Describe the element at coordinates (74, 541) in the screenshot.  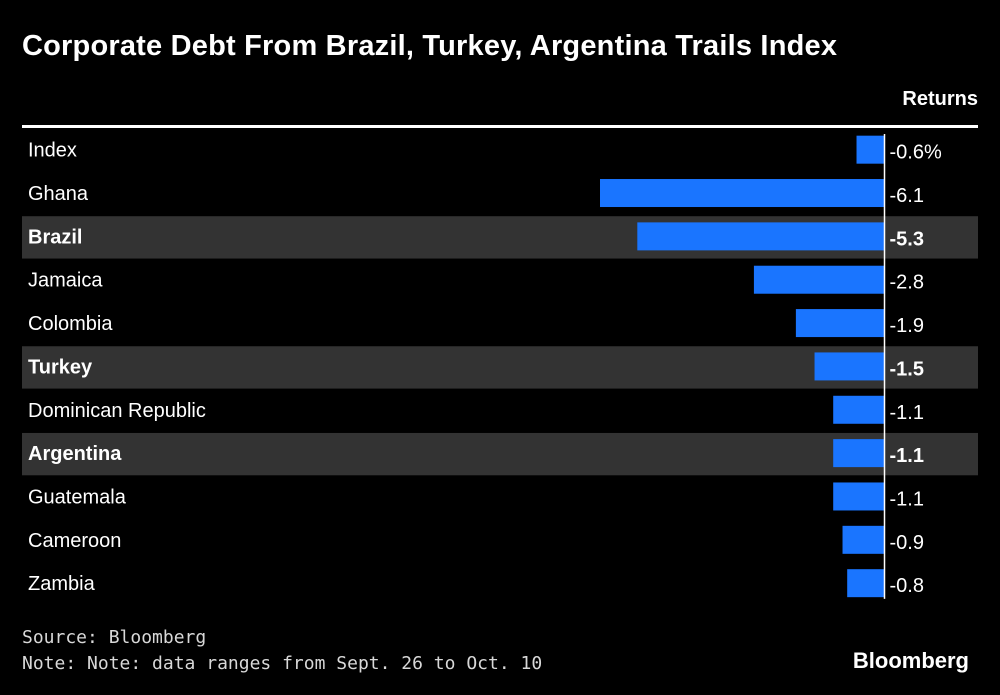
I see `category-label: Cameroon` at that location.